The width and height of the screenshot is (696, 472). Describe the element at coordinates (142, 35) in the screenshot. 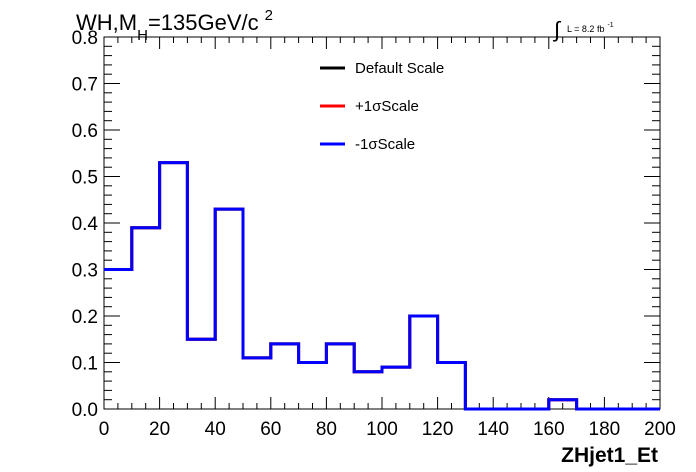

I see `title-subscript: H` at that location.